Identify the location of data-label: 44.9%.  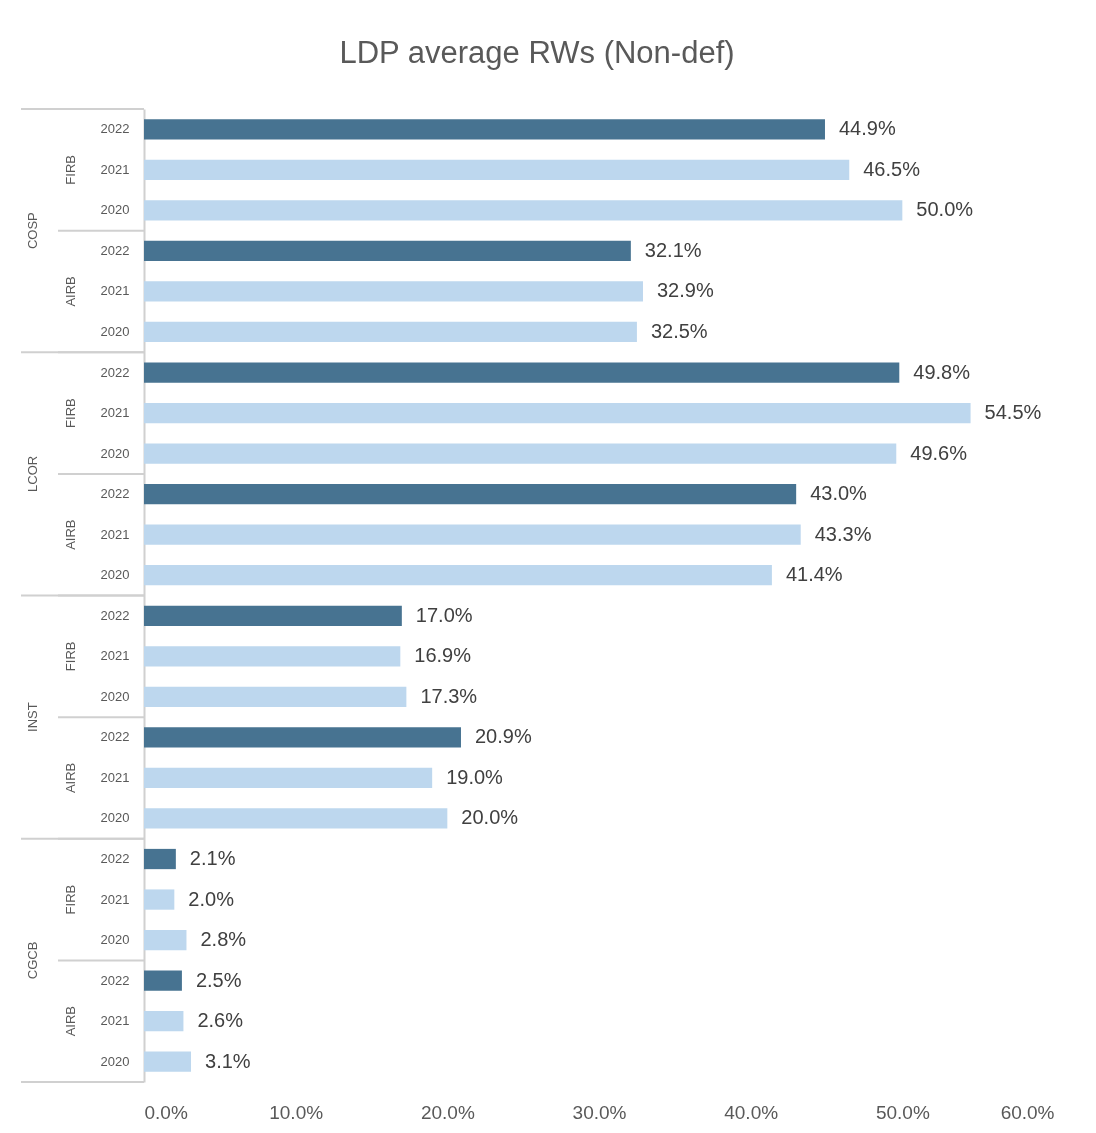
(867, 128).